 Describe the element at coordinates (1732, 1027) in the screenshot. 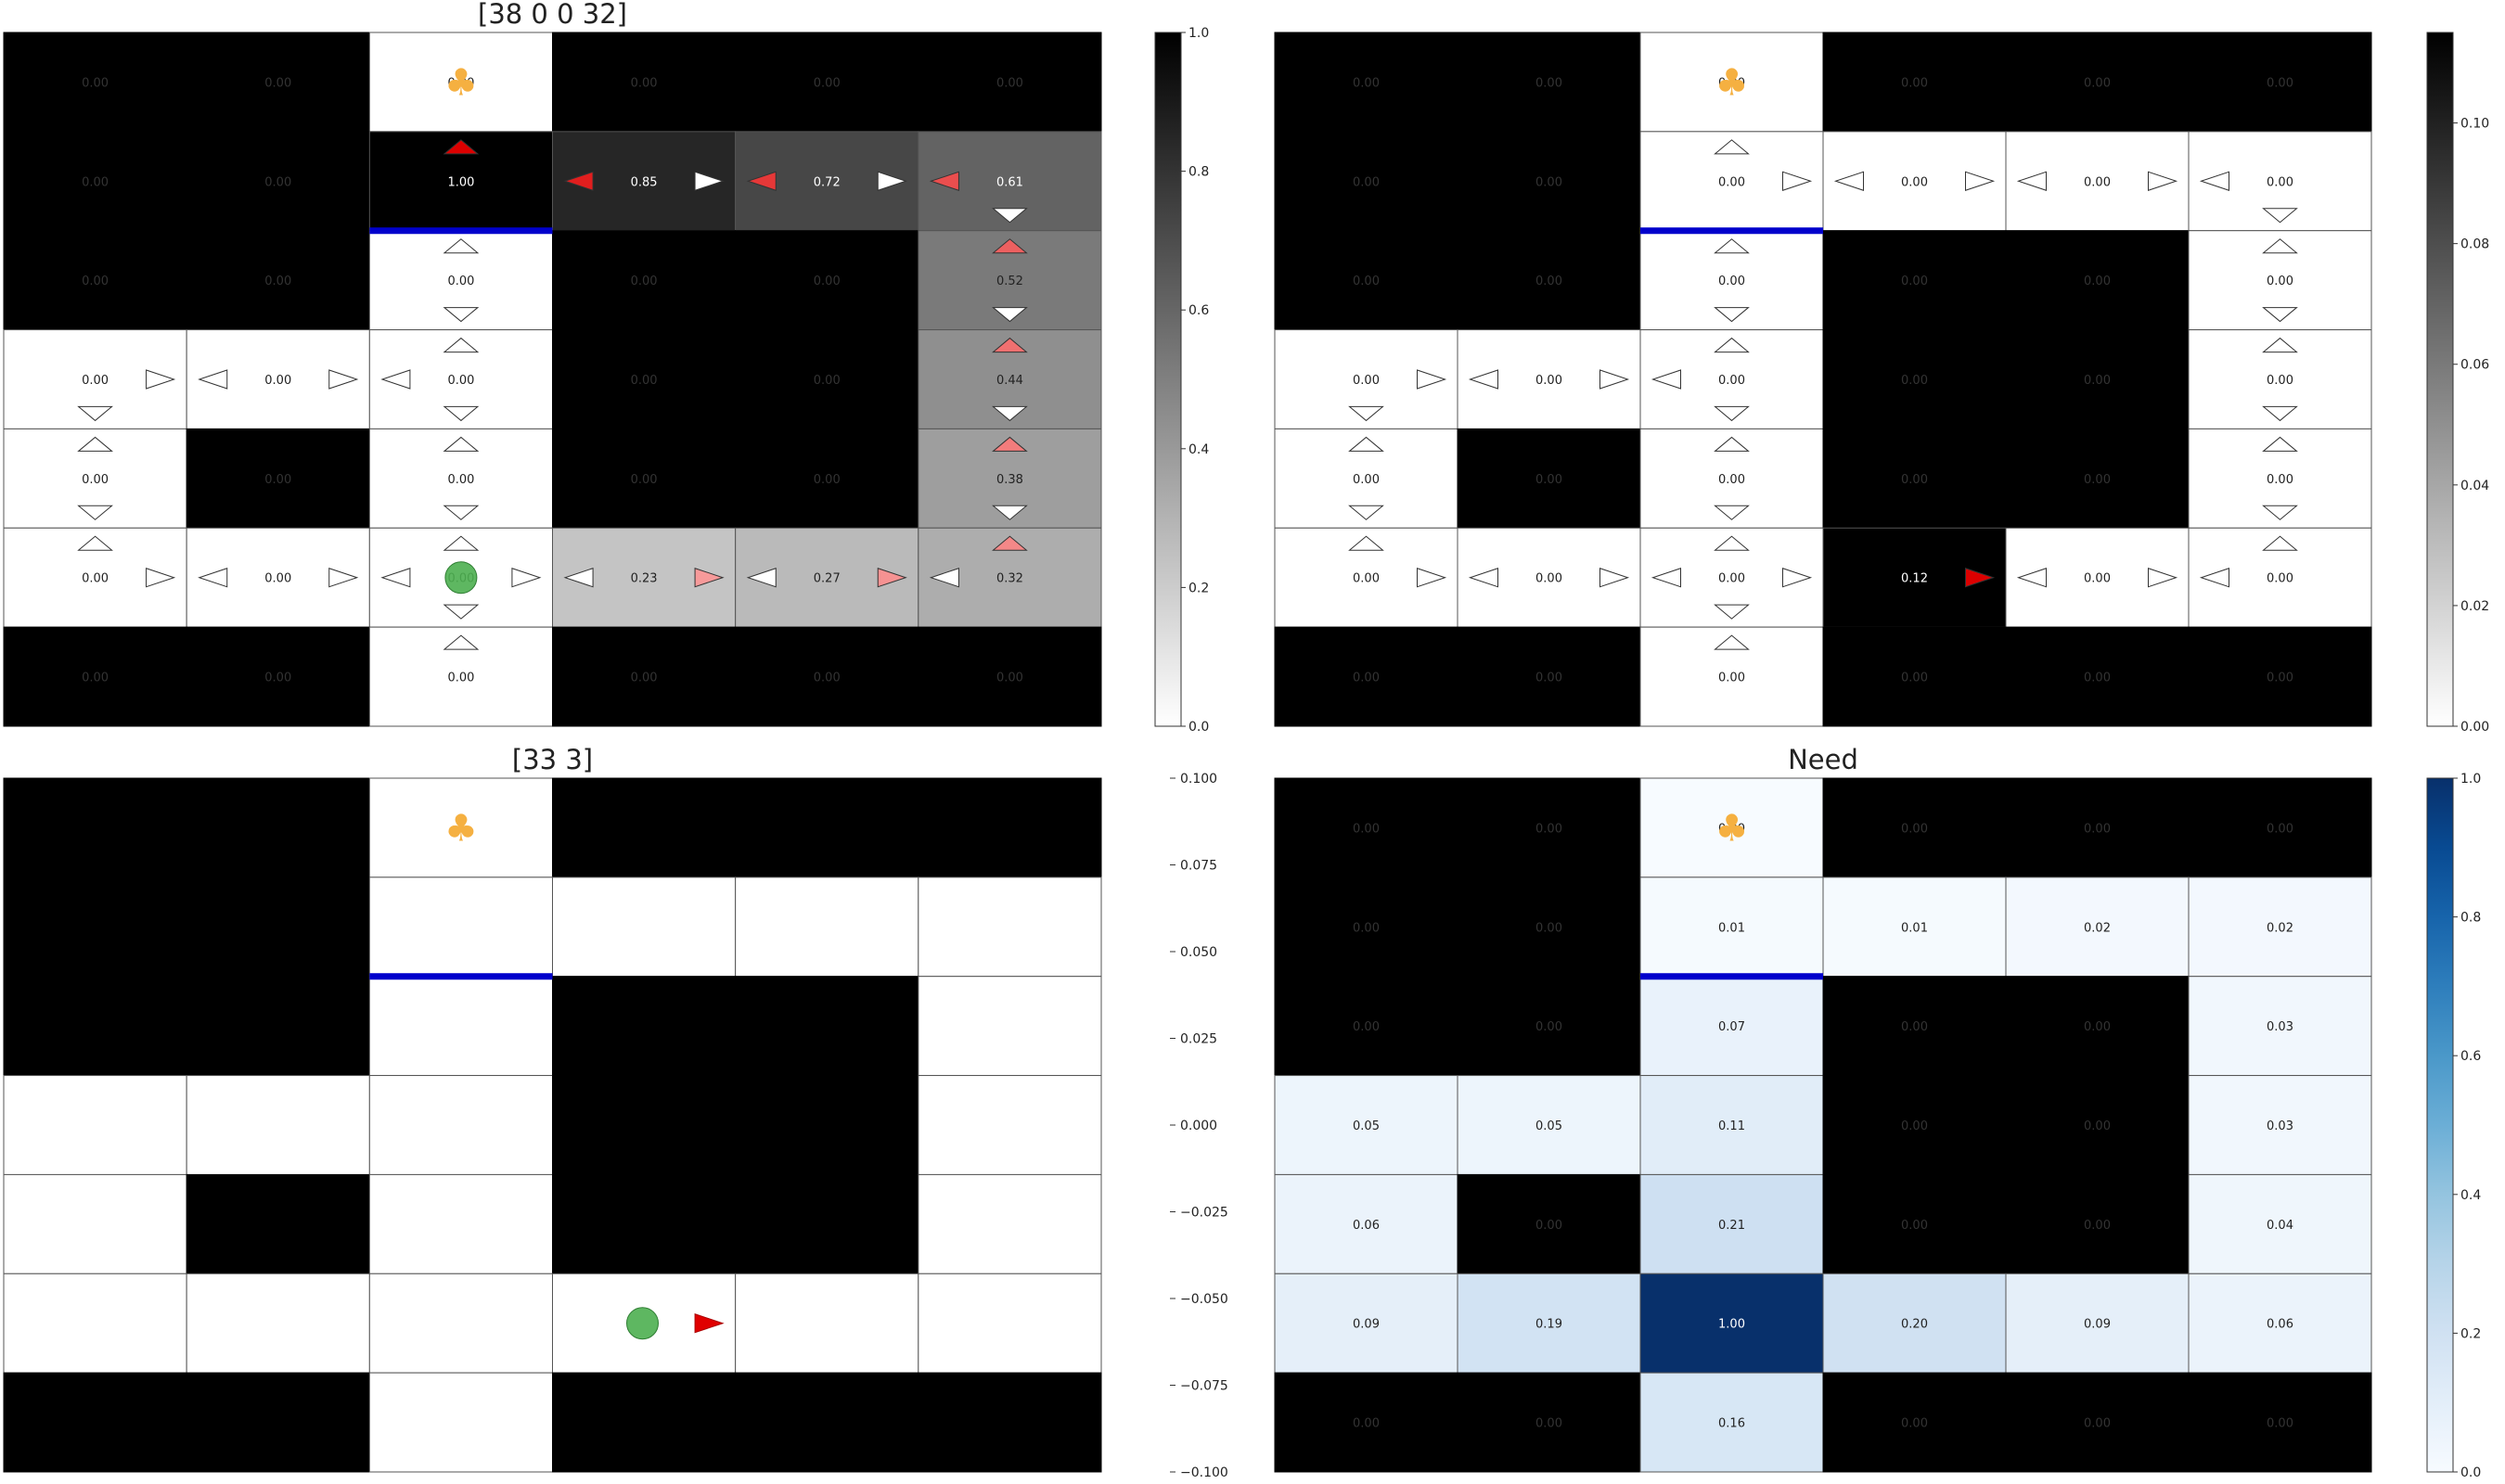

I see `cell-value: 0.07` at that location.